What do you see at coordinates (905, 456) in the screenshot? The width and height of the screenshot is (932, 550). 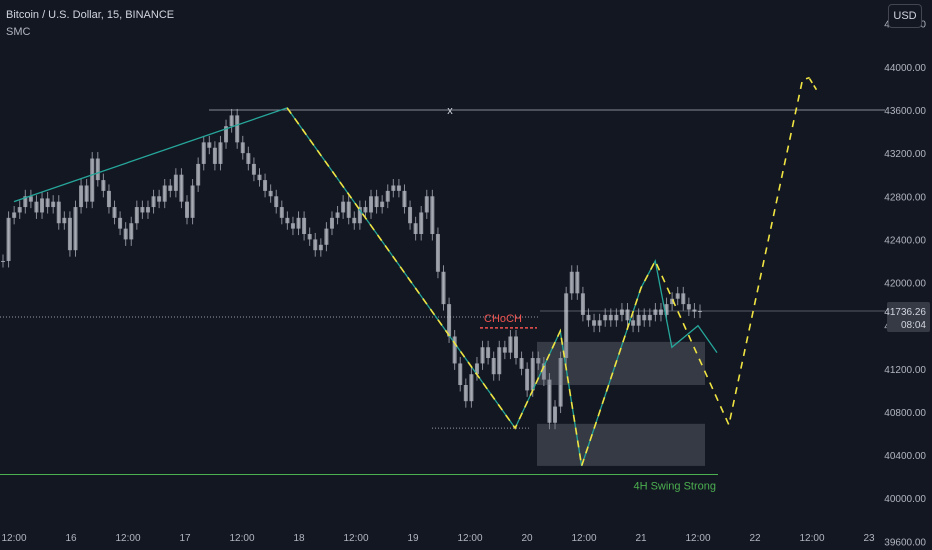 I see `price-tick-label: 40400.00` at bounding box center [905, 456].